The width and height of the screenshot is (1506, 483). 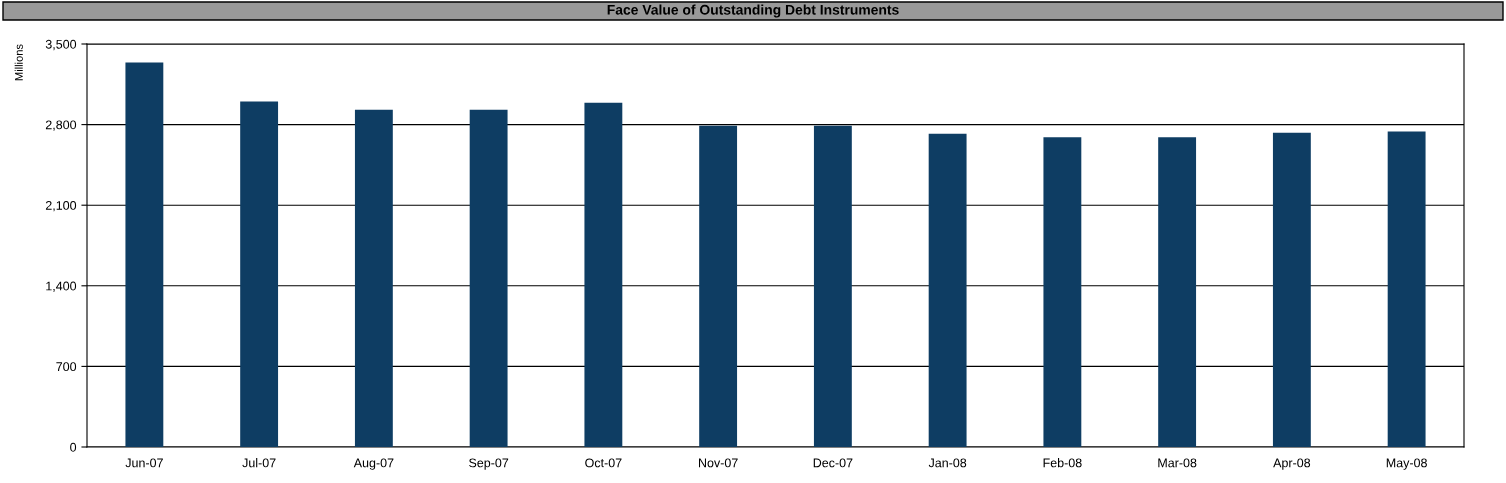 What do you see at coordinates (603, 463) in the screenshot?
I see `x-tick-label: Oct-07` at bounding box center [603, 463].